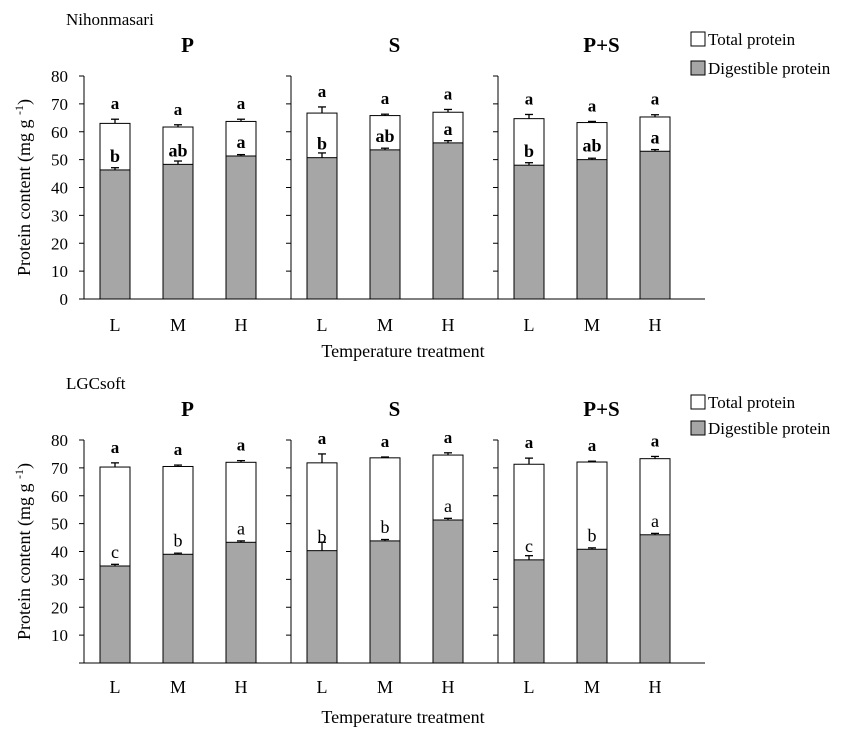 Image resolution: width=865 pixels, height=729 pixels. I want to click on bar-group-h: a a H, so click(448, 562).